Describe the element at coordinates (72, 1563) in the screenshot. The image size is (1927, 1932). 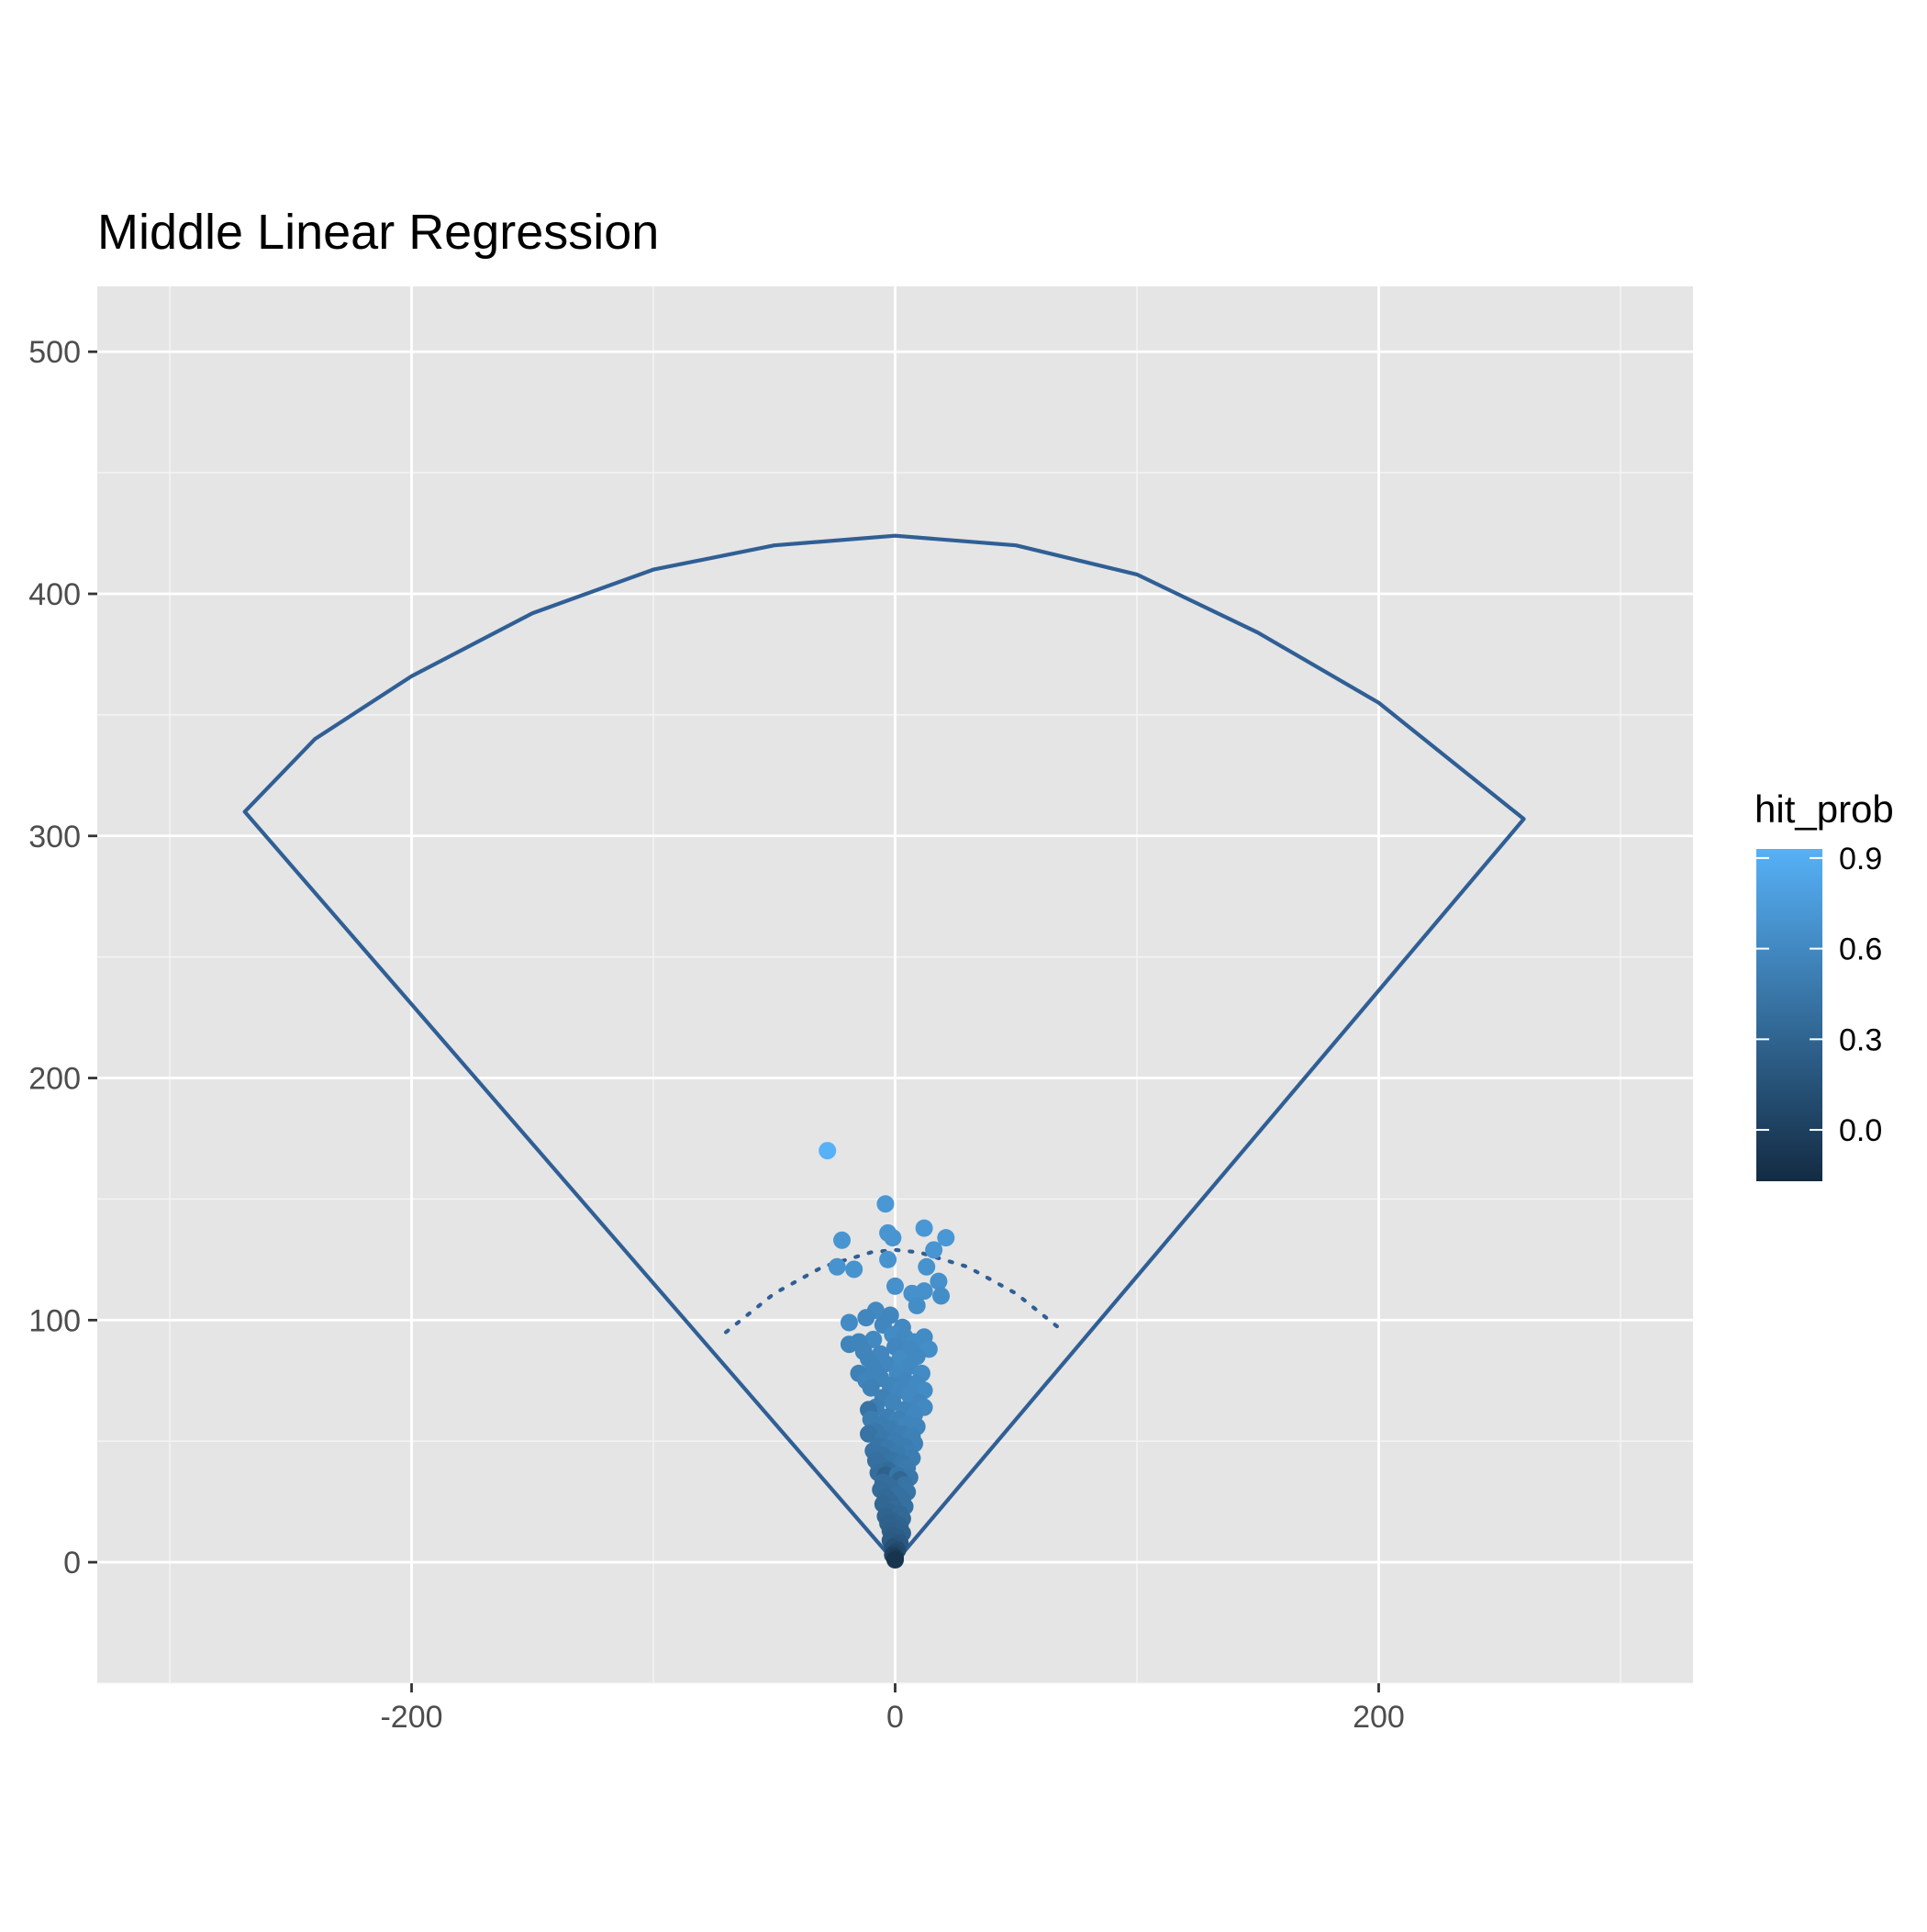
I see `y-tick-label: 0` at that location.